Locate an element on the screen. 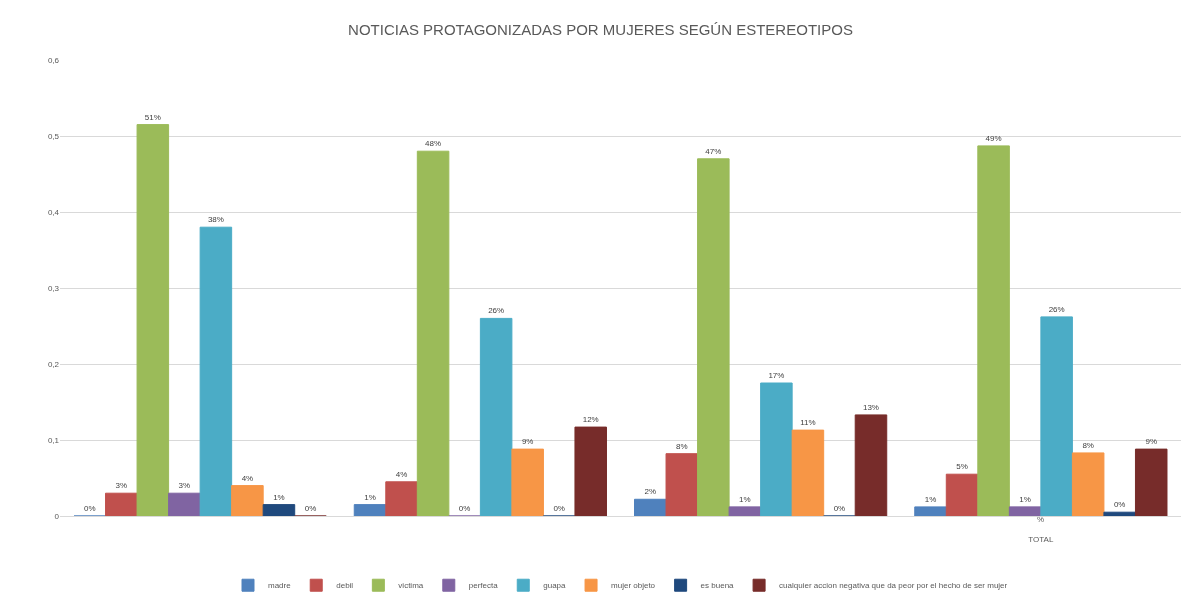  data-label: 5% is located at coordinates (962, 467).